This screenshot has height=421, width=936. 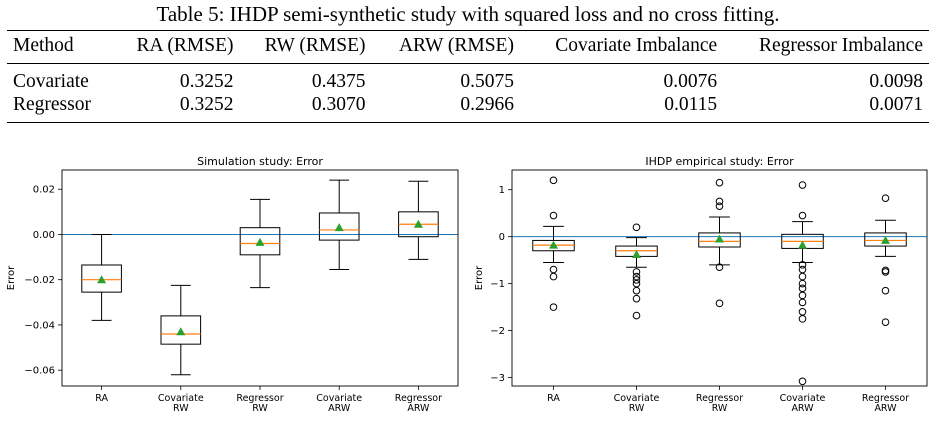 What do you see at coordinates (39, 325) in the screenshot?
I see `y-tick-label: −0.04` at bounding box center [39, 325].